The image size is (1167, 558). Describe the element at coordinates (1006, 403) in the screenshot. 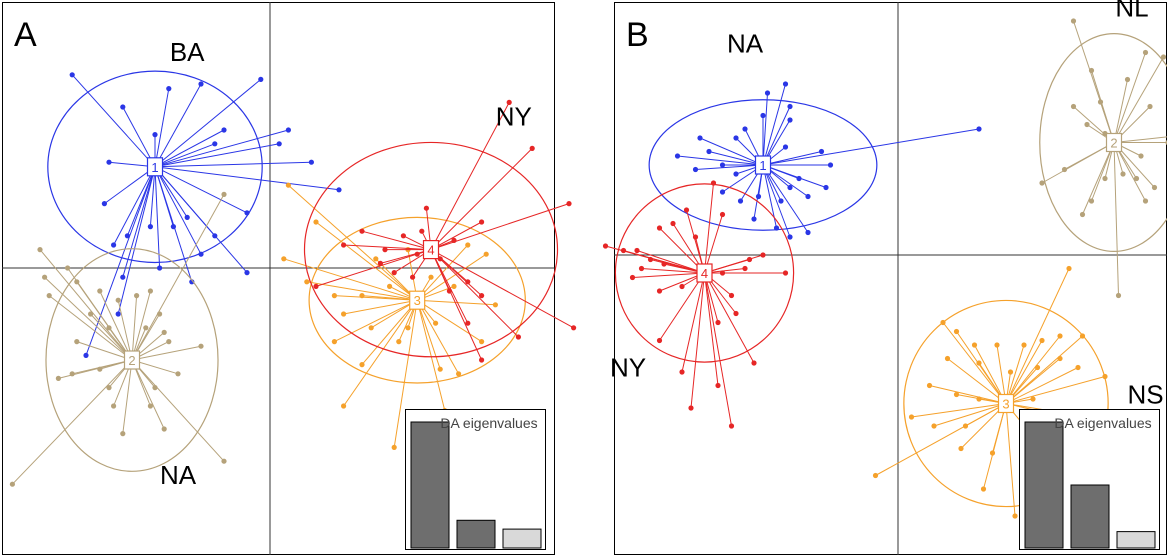

I see `panel-b-centroid-3: 3` at that location.